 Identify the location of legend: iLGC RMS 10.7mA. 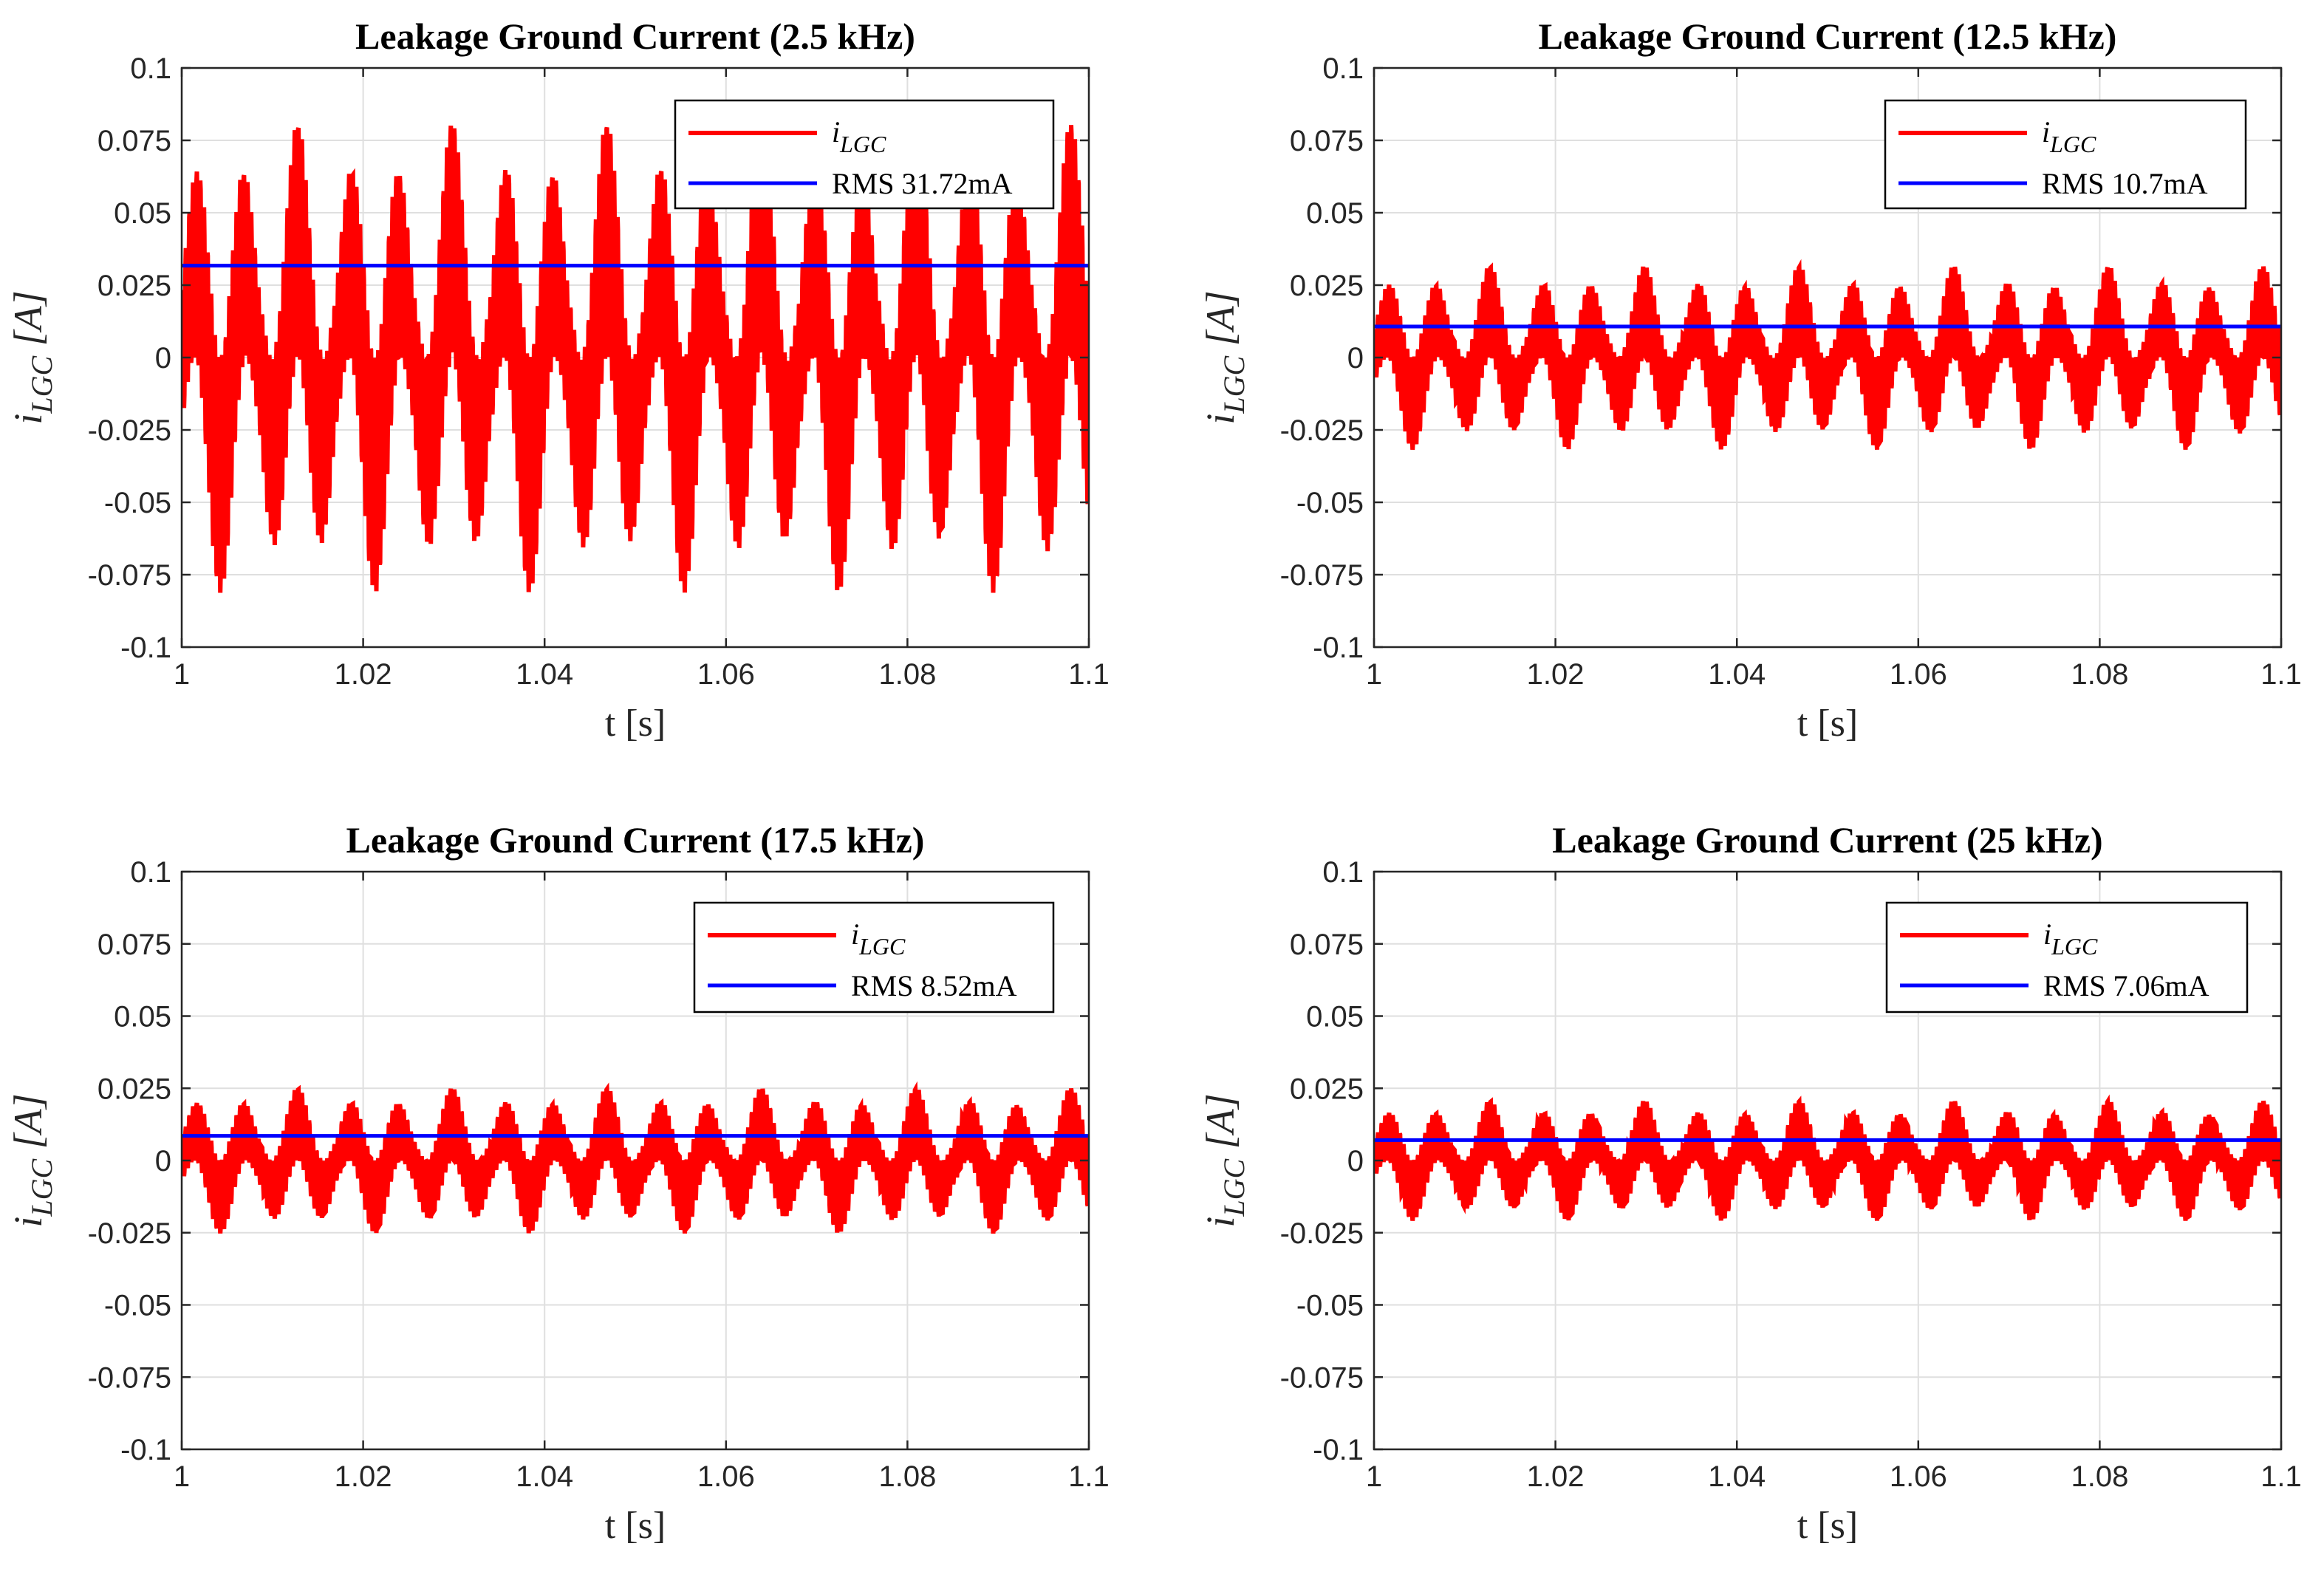
(2065, 154).